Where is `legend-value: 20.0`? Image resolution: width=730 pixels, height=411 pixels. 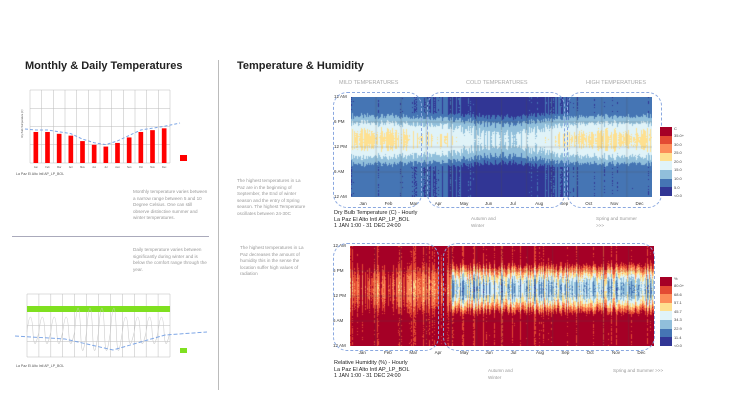 legend-value: 20.0 is located at coordinates (678, 161).